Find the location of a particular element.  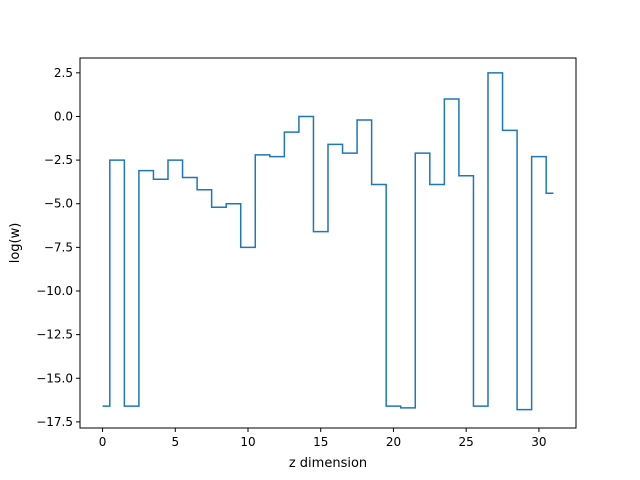

y-tick-label: −7.5 is located at coordinates (58, 247).